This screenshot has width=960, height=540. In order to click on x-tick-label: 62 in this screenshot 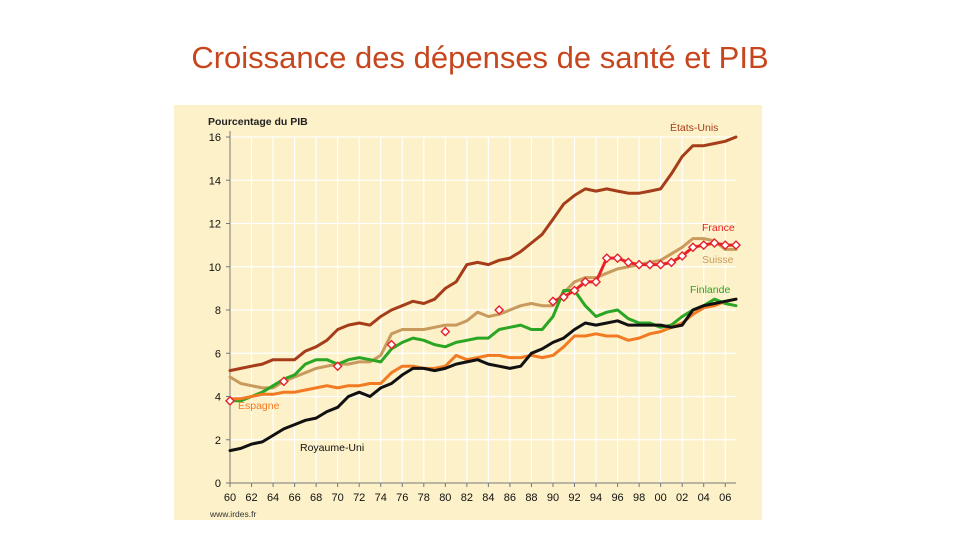, I will do `click(251, 498)`.